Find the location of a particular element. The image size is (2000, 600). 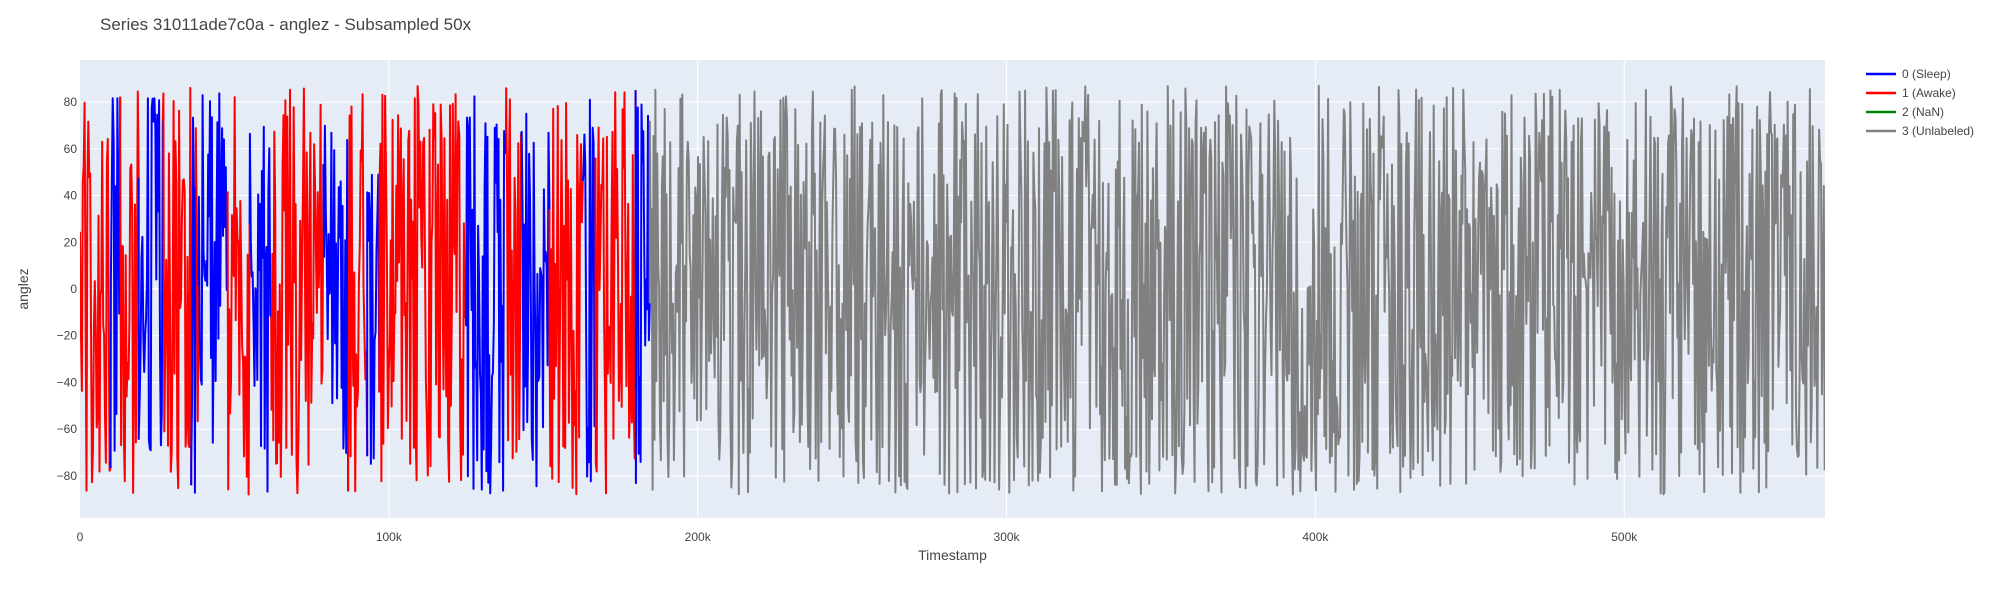

y-tick-label: −80 is located at coordinates (67, 476).